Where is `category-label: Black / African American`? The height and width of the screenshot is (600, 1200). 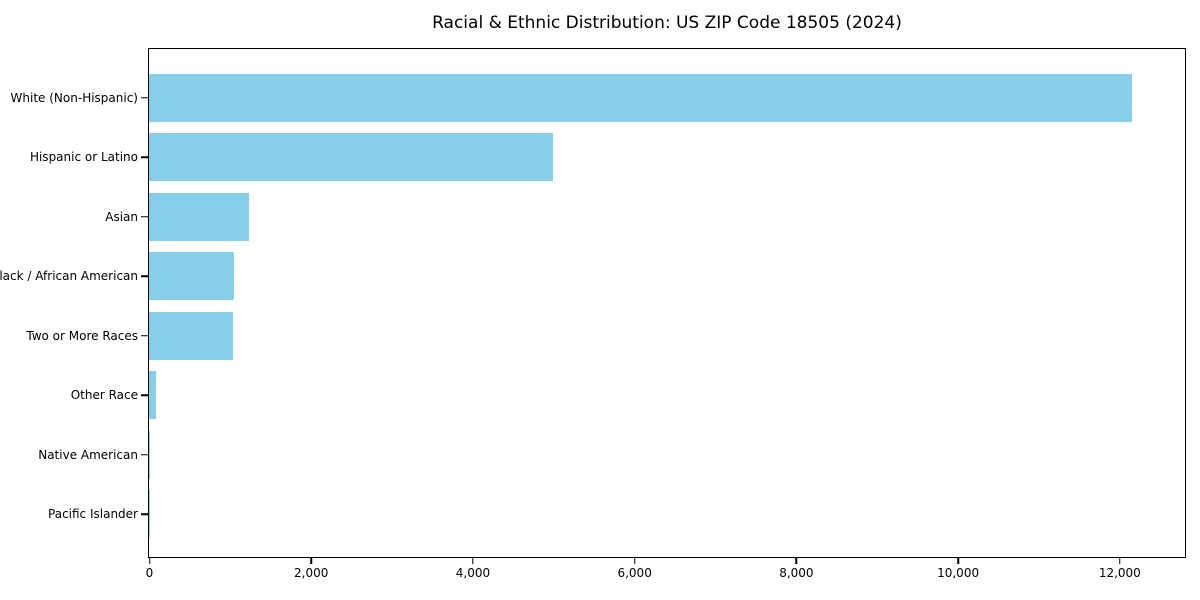 category-label: Black / African American is located at coordinates (69, 276).